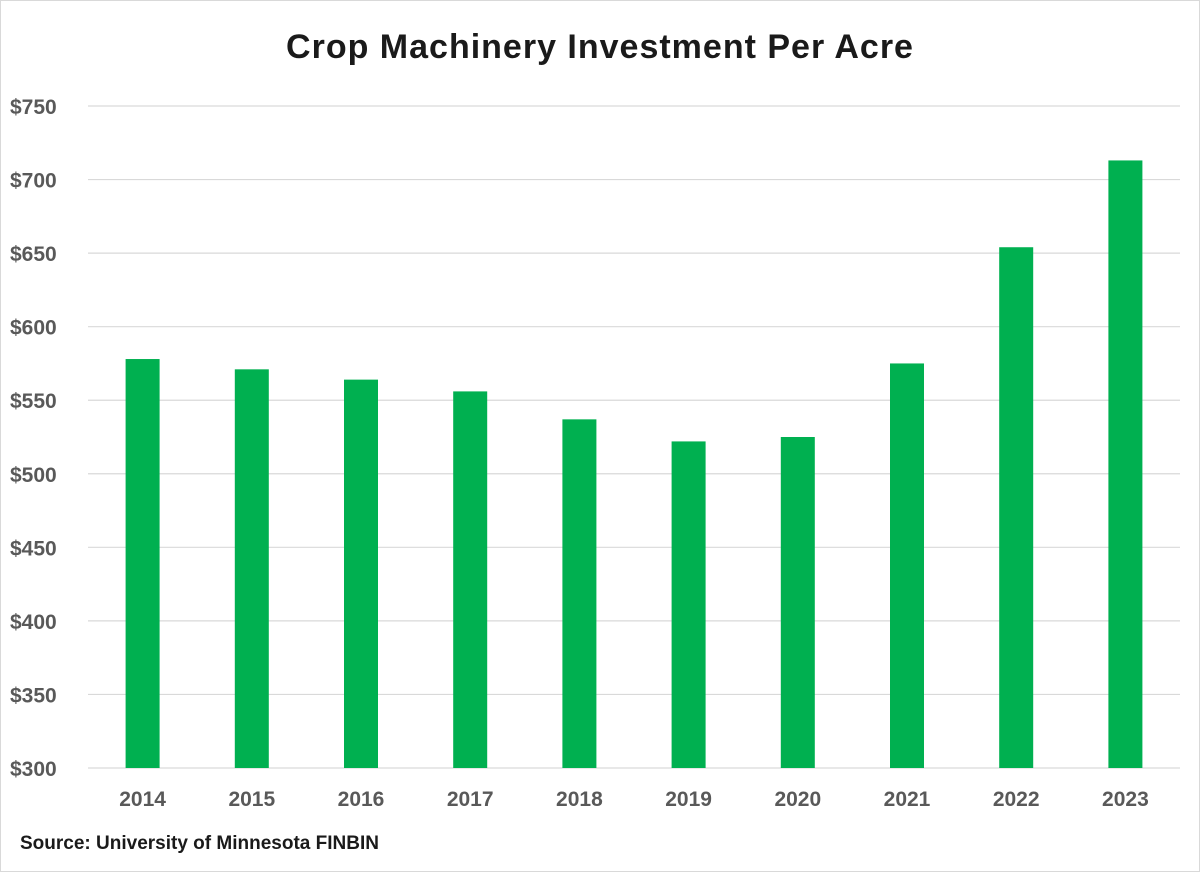  What do you see at coordinates (579, 593) in the screenshot?
I see `bar-2018` at bounding box center [579, 593].